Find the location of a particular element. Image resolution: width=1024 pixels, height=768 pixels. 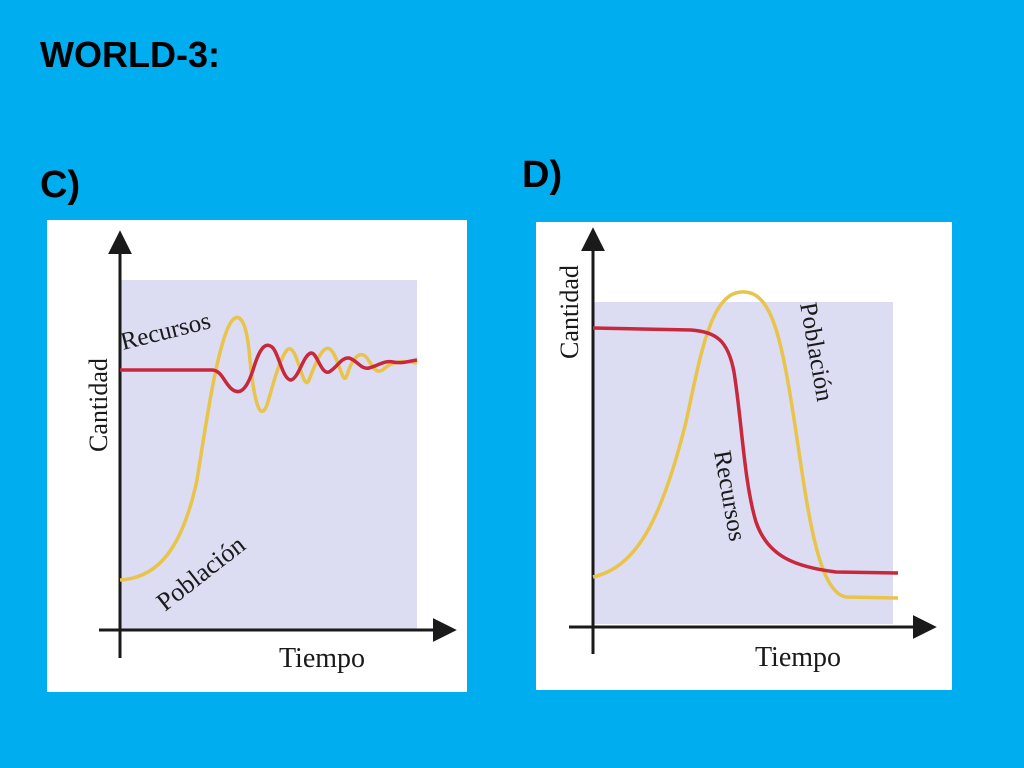

panel-c-label: C) is located at coordinates (60, 185).